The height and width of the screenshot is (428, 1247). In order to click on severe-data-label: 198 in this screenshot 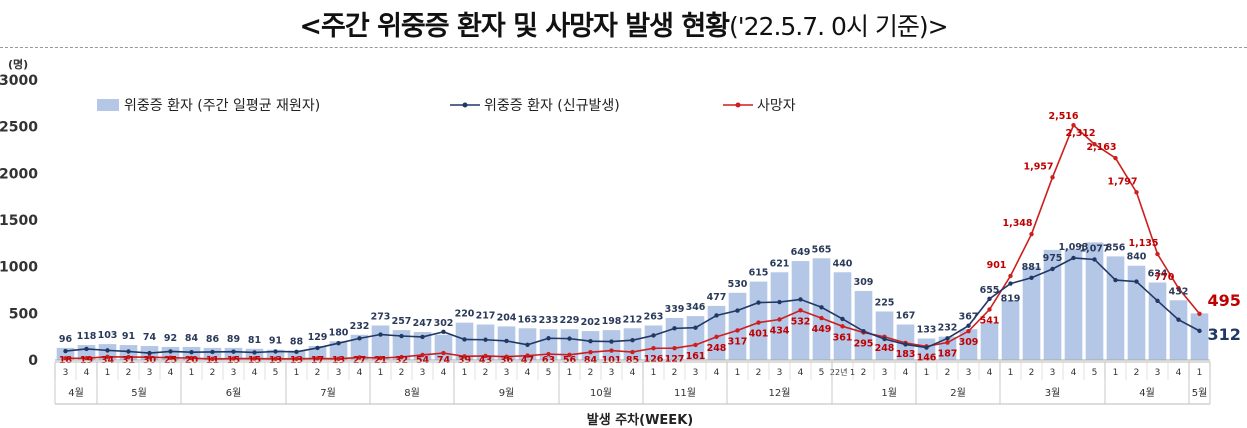, I will do `click(612, 321)`.